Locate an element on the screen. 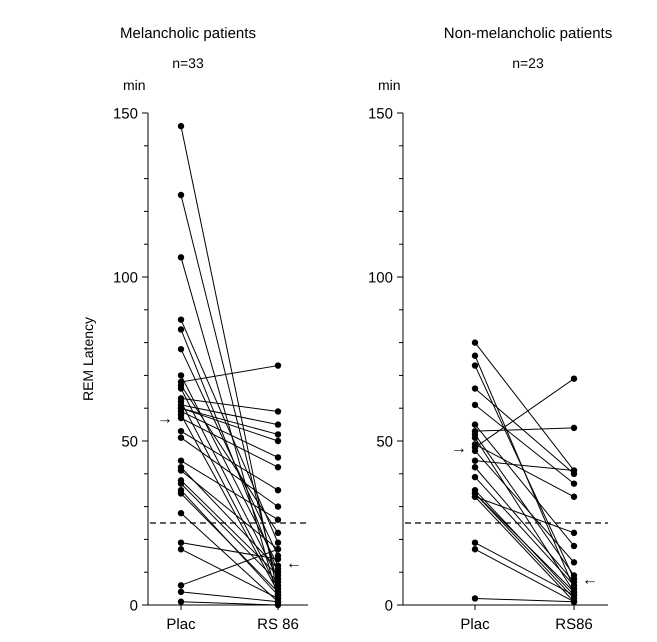  x-tick-label: RS86 is located at coordinates (574, 624).